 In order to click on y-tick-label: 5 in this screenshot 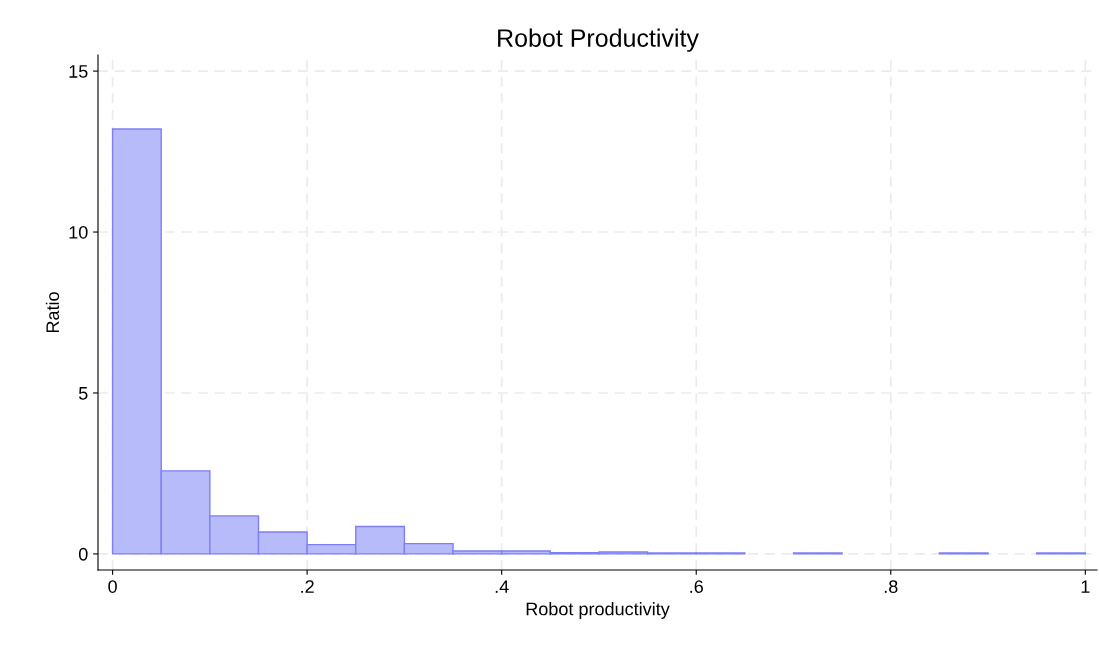, I will do `click(83, 393)`.